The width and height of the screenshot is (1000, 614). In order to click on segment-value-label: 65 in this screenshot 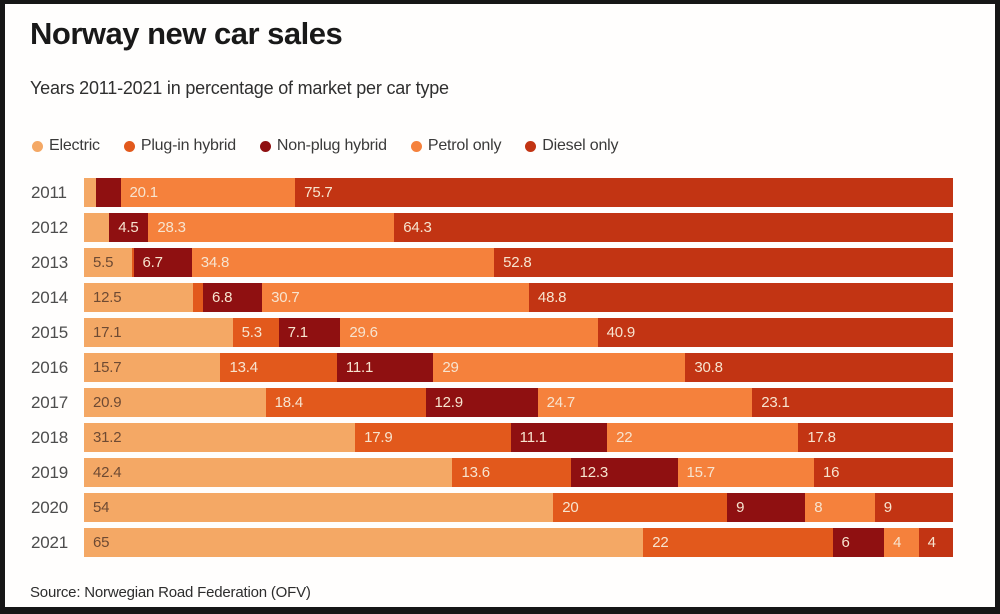, I will do `click(101, 542)`.